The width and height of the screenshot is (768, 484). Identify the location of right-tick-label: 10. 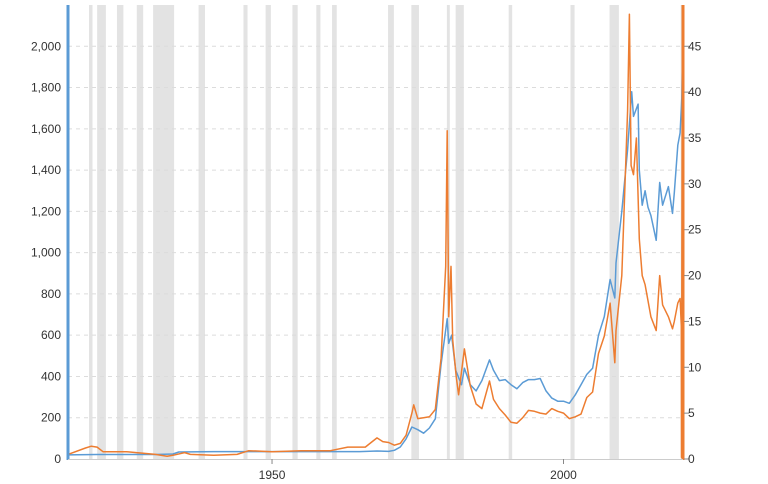
(695, 367).